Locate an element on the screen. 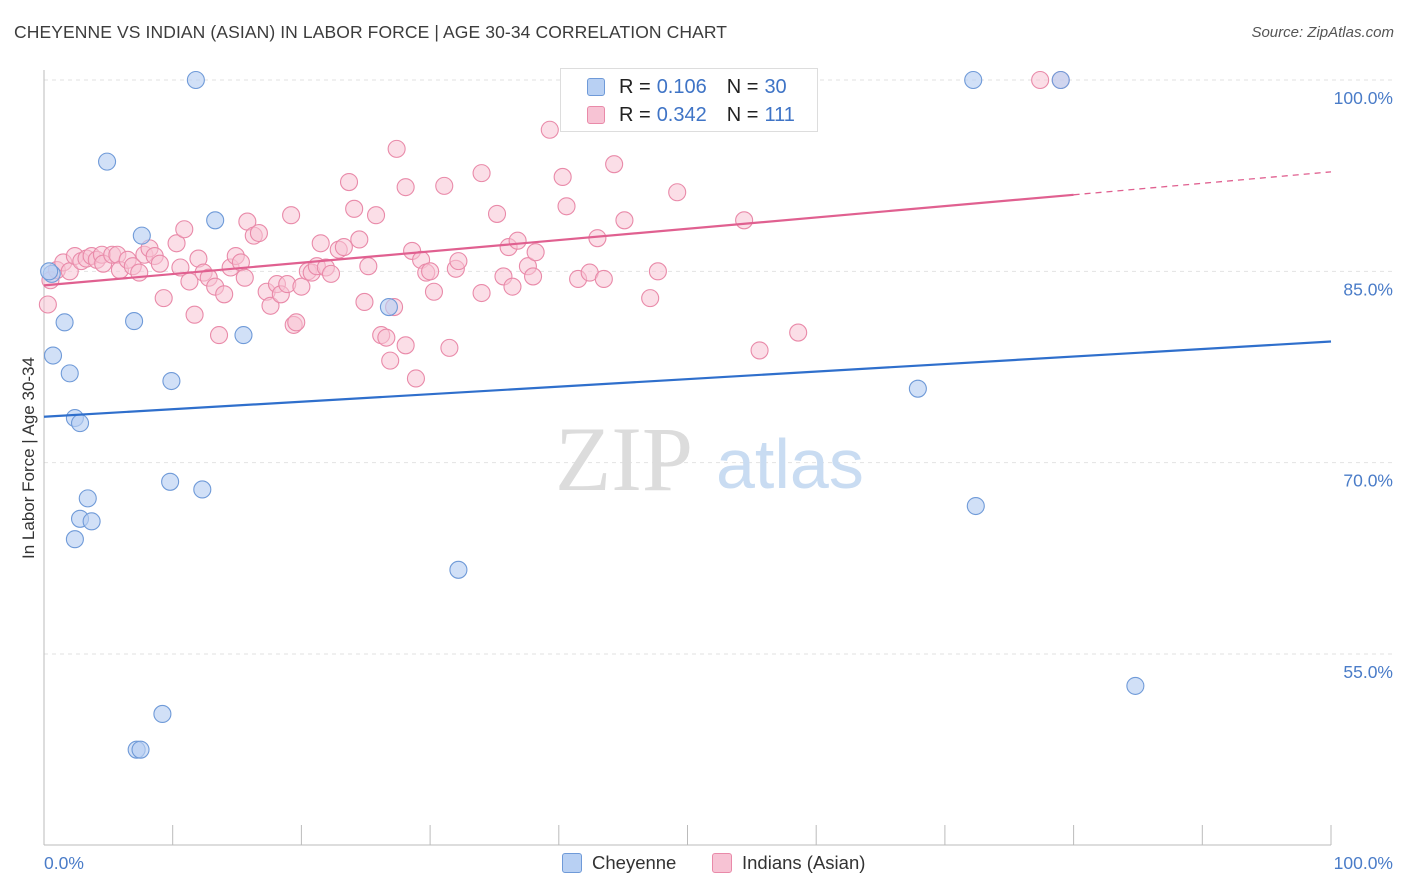  bottom-legend-cheyenne: Cheyenne is located at coordinates (619, 863).